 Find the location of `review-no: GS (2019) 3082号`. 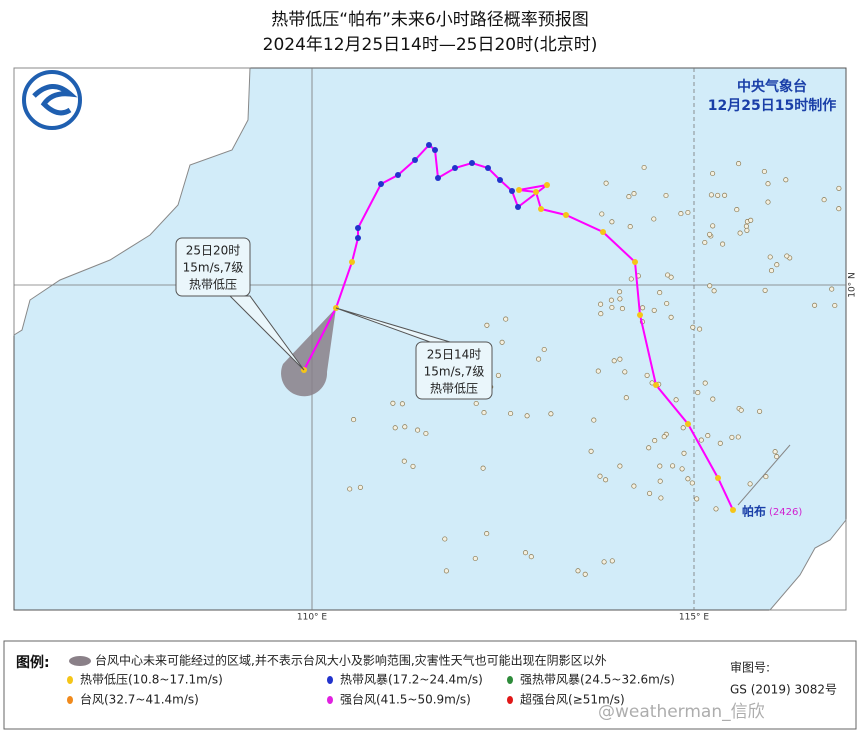

review-no: GS (2019) 3082号 is located at coordinates (783, 690).